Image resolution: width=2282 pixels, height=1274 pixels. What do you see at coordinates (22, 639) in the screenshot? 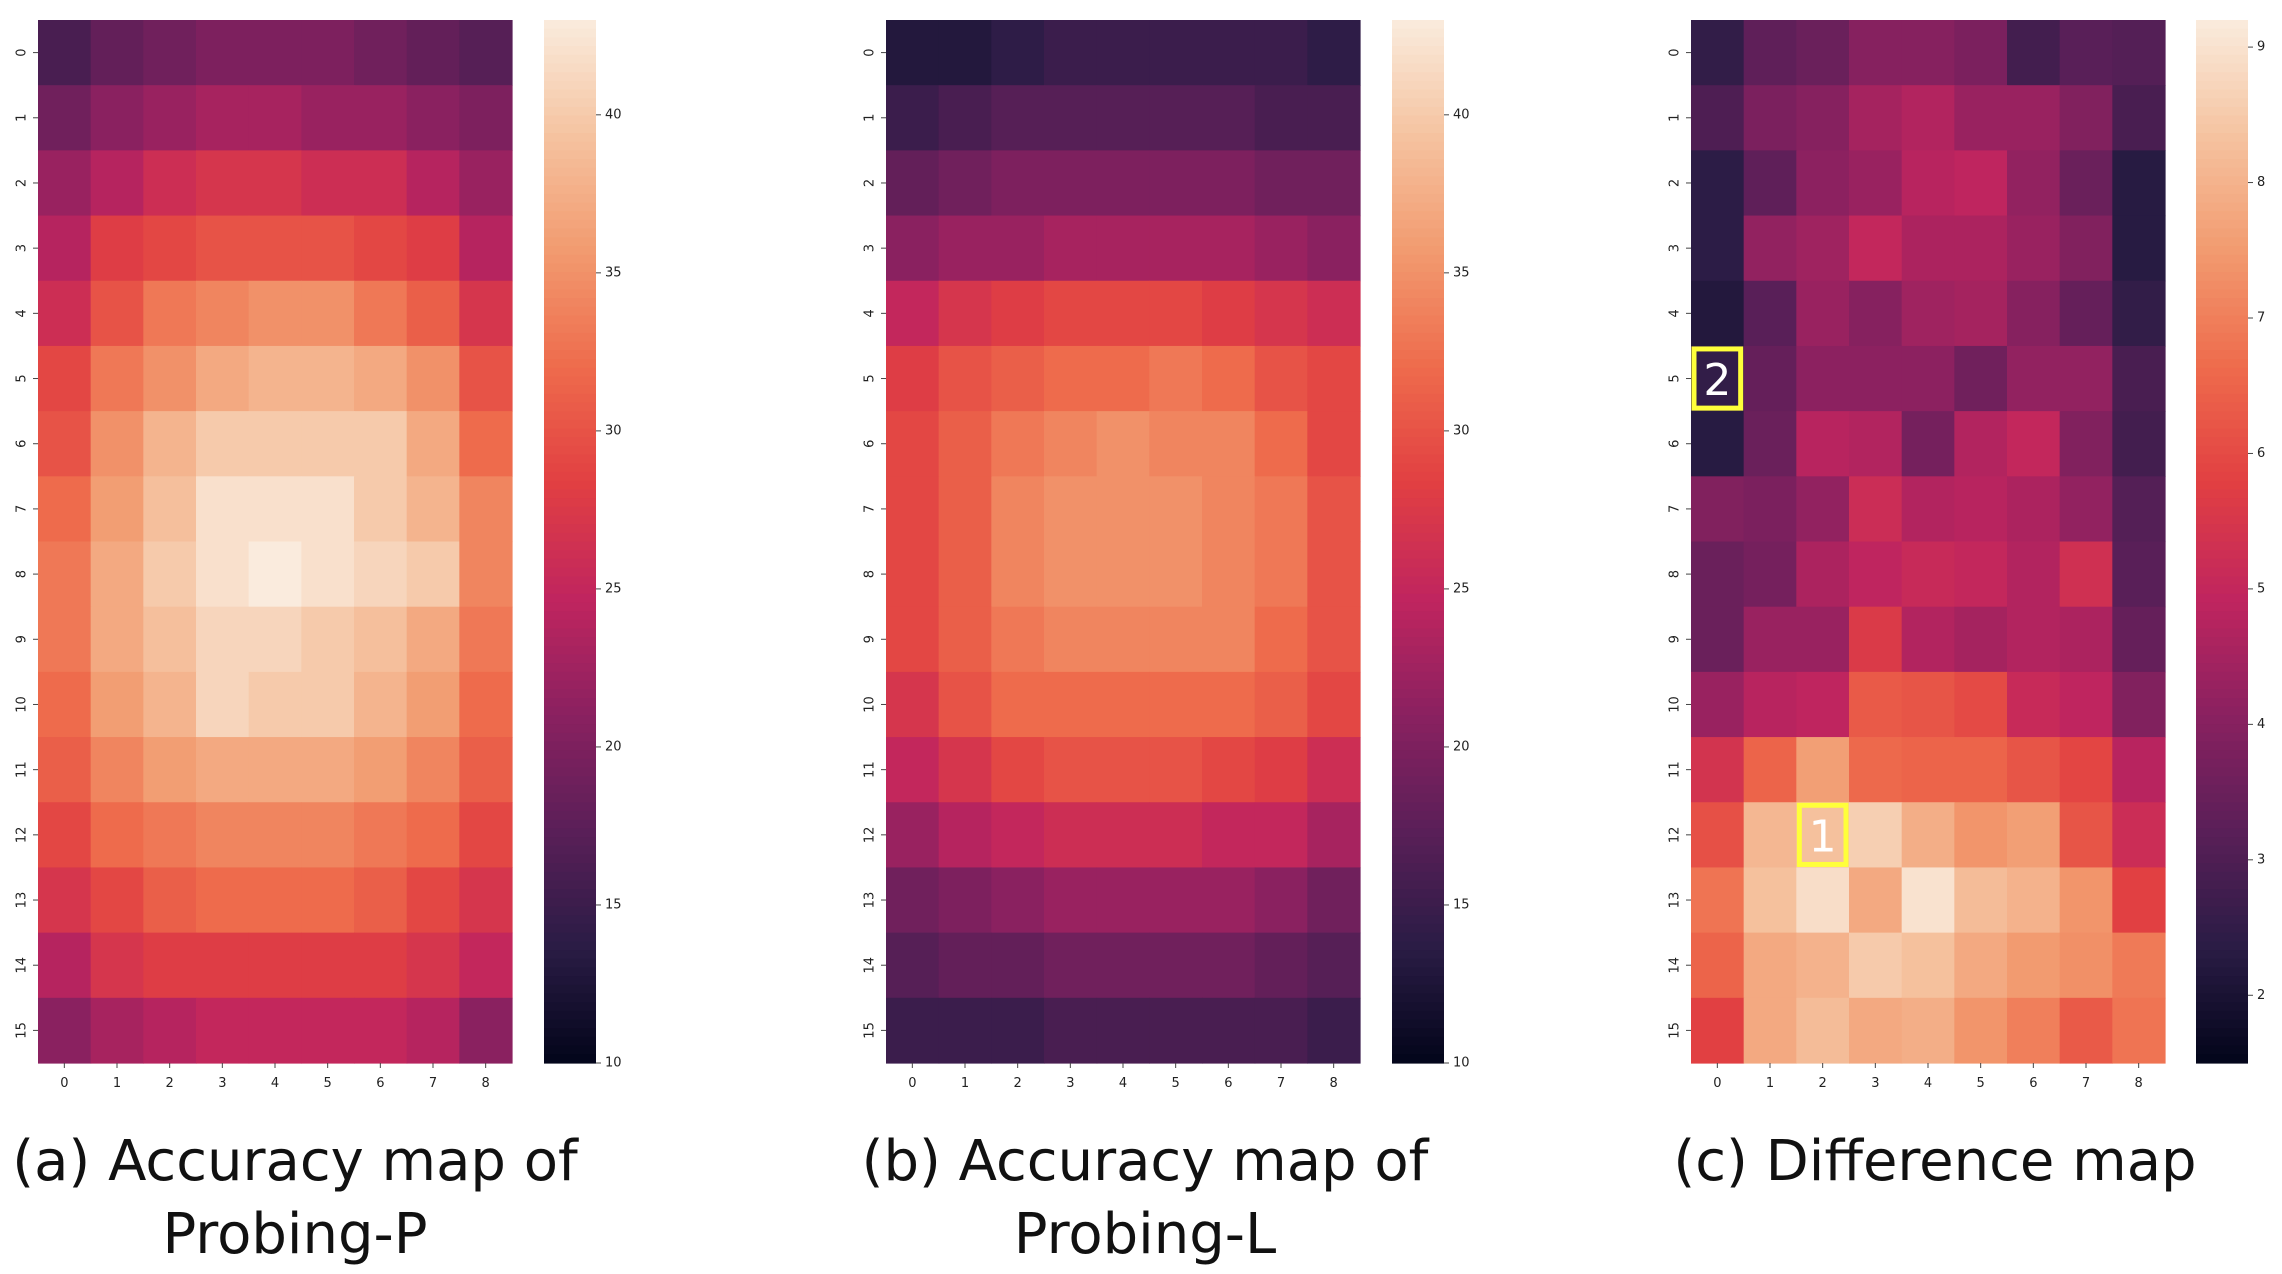
I see `y-tick-label: 9` at bounding box center [22, 639].